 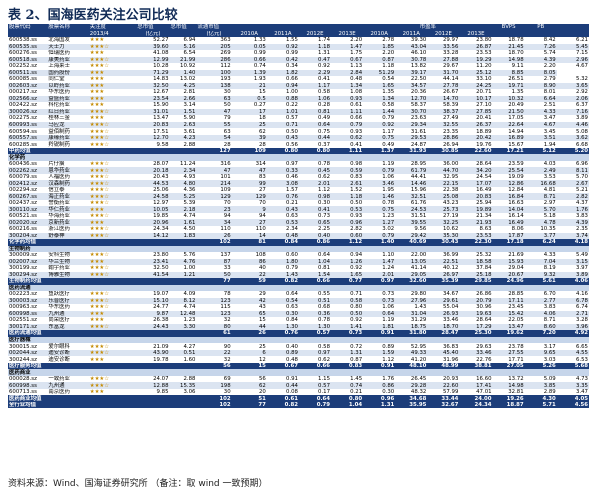 I want to click on table-cell: 0.56, so click(x=291, y=144).